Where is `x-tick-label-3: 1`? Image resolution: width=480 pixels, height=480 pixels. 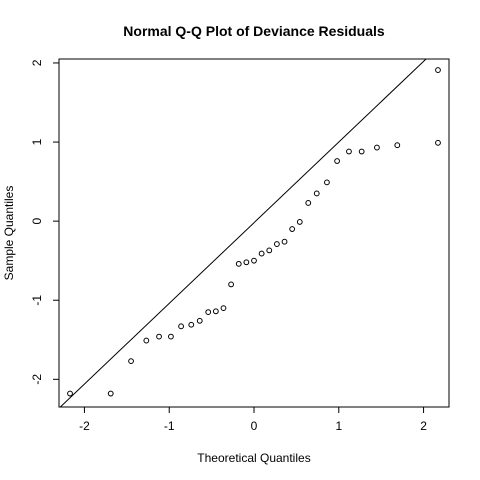
x-tick-label-3: 1 is located at coordinates (338, 426).